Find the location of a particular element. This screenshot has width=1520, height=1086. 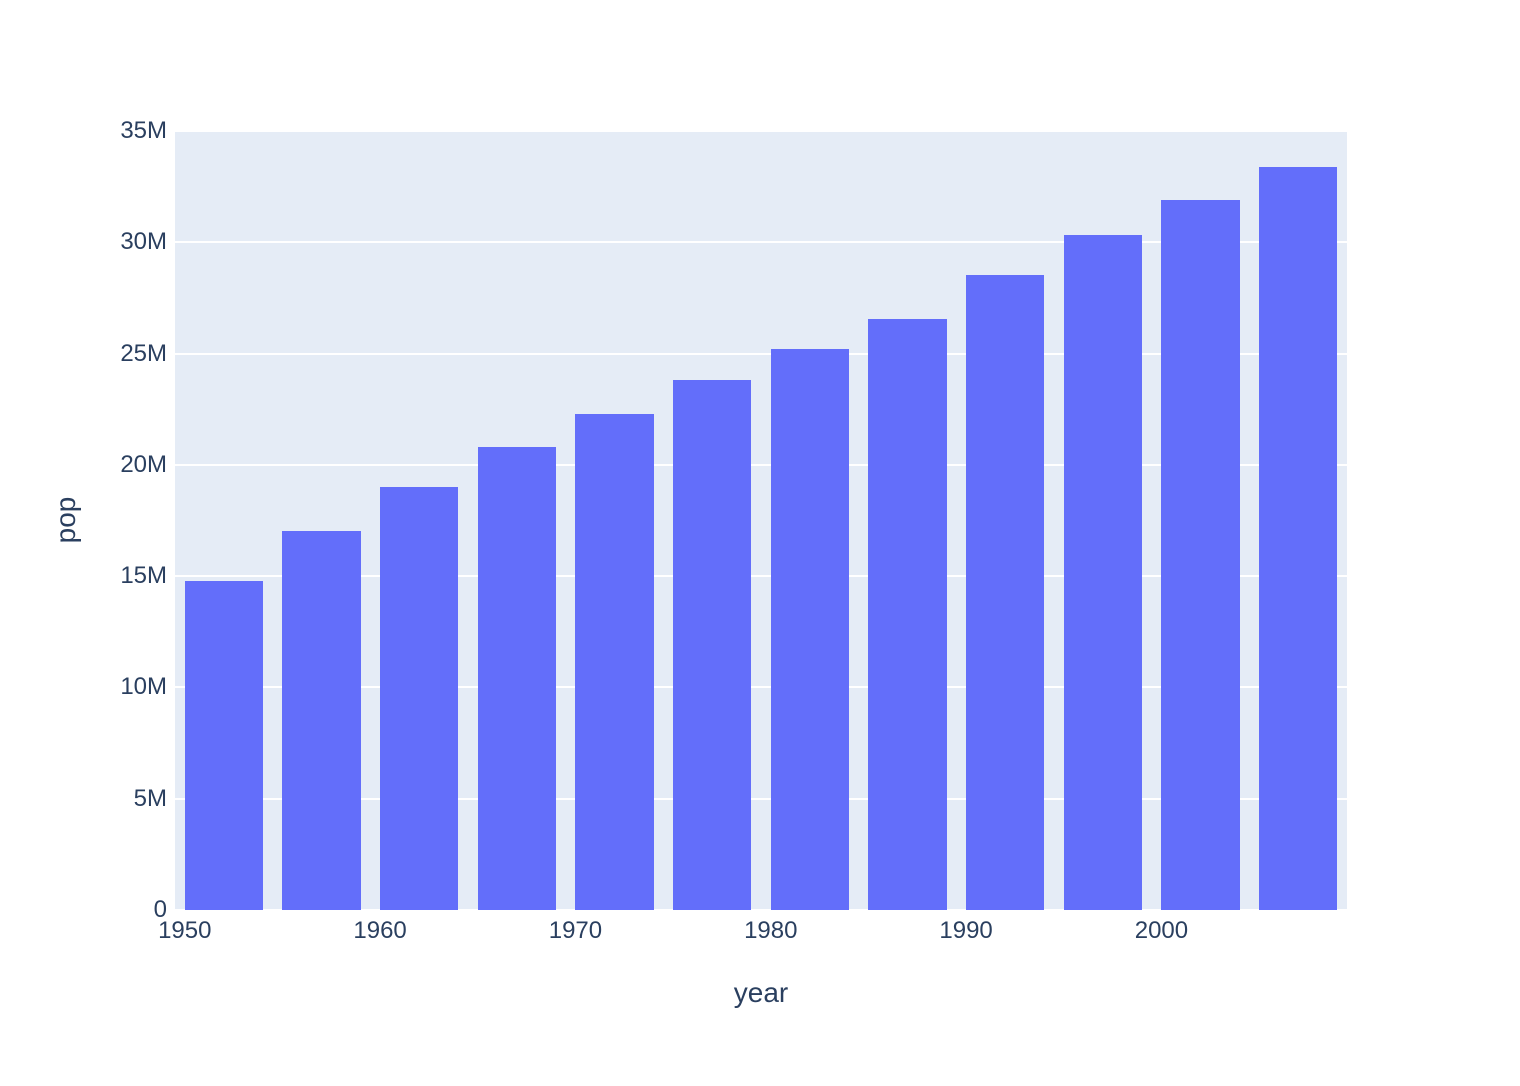

bar-1977 is located at coordinates (712, 645).